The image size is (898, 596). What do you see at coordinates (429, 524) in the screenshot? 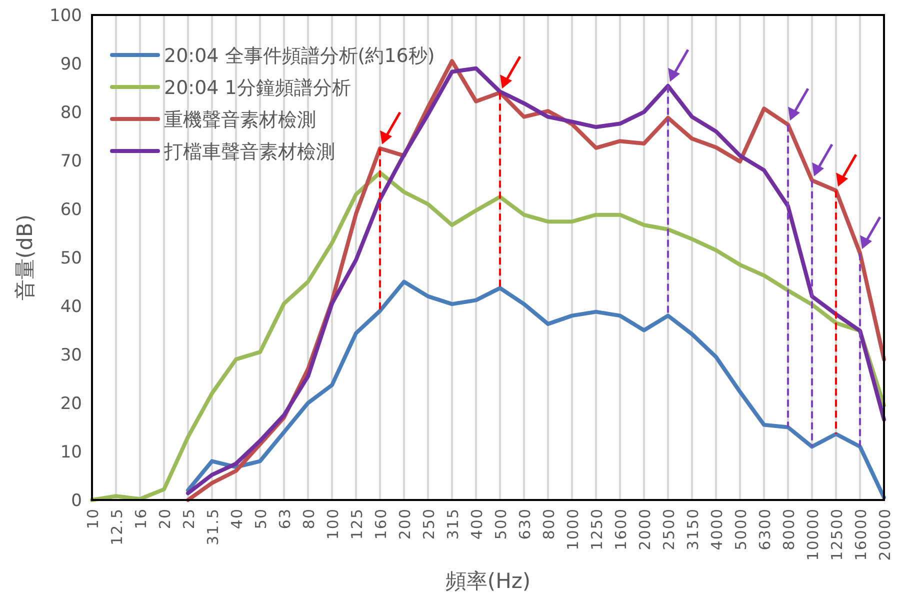
I see `x-tick-label: 250` at bounding box center [429, 524].